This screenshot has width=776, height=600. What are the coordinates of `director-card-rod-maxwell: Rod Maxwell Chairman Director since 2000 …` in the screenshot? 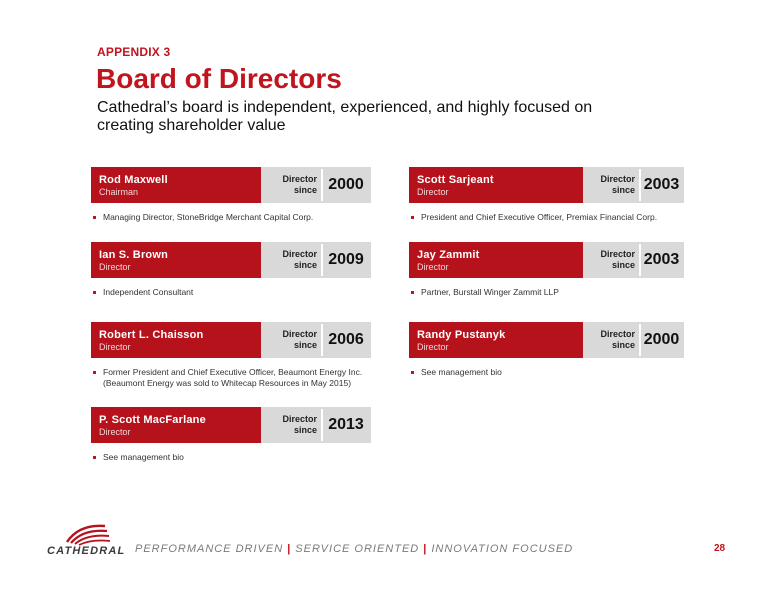 It's located at (231, 195).